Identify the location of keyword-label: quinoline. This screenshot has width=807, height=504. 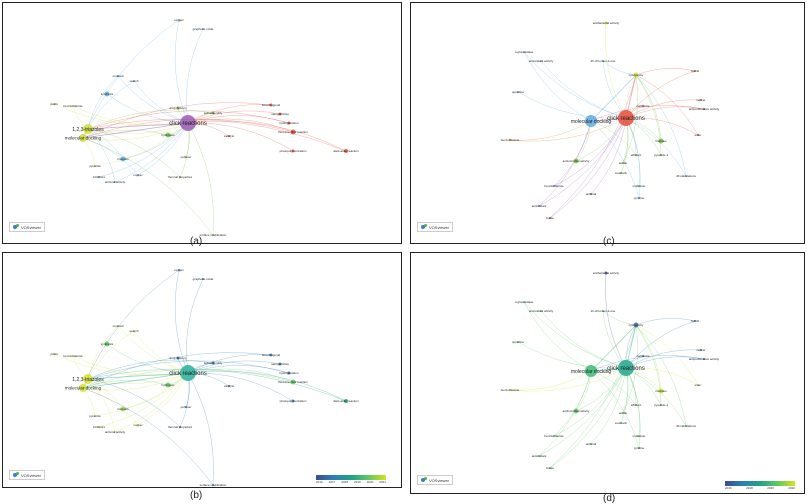
(518, 92).